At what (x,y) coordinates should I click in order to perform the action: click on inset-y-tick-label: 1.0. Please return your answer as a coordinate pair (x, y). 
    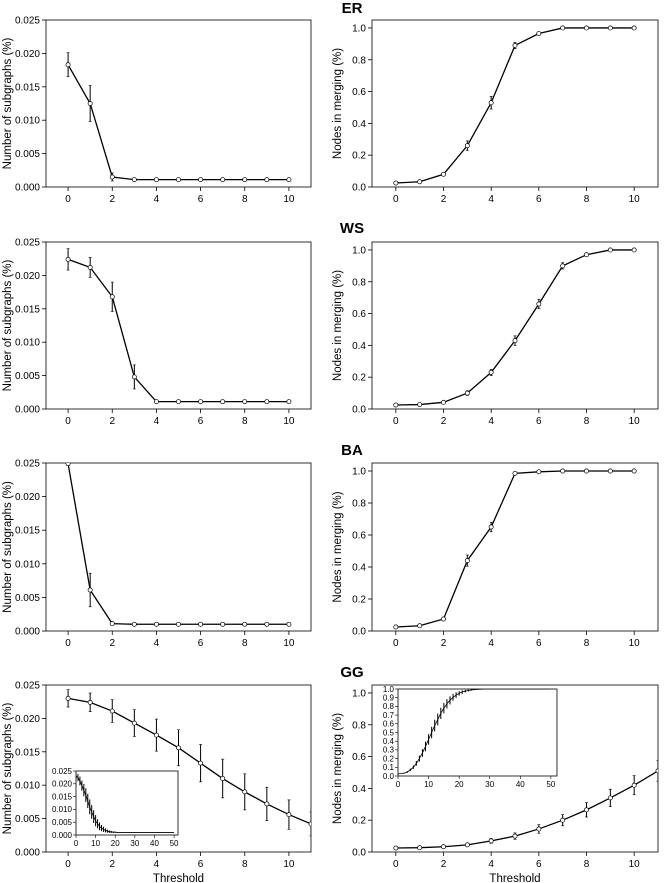
    Looking at the image, I should click on (389, 689).